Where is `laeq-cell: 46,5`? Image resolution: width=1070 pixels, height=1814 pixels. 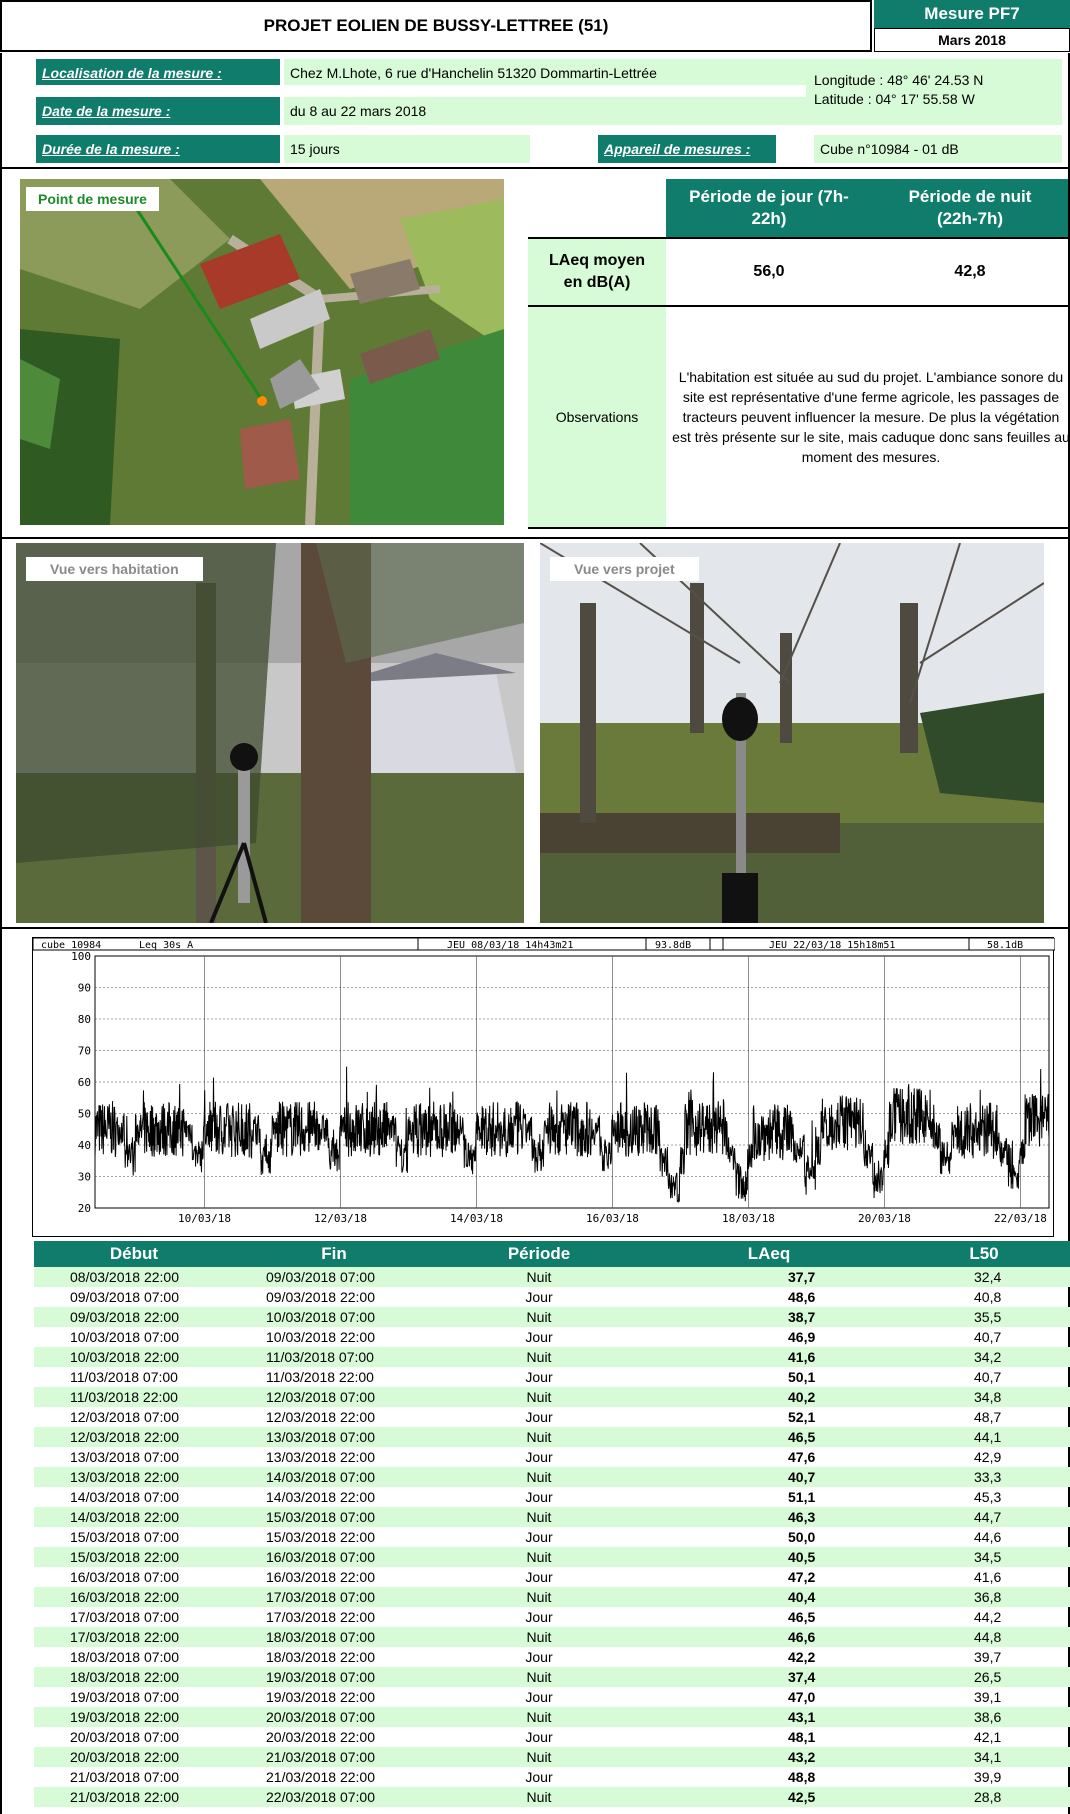
laeq-cell: 46,5 is located at coordinates (802, 1617).